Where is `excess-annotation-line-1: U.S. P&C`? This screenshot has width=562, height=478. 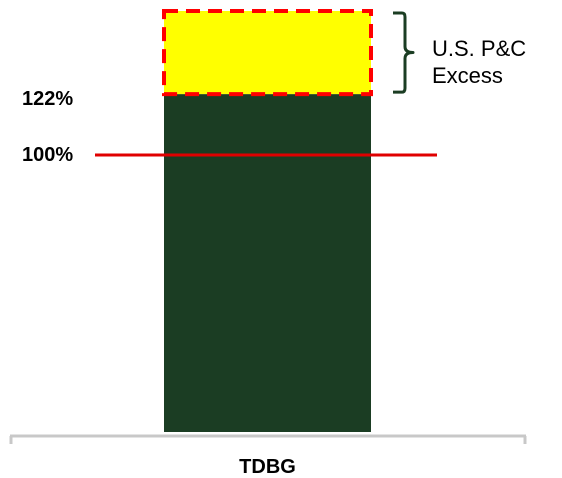
excess-annotation-line-1: U.S. P&C is located at coordinates (479, 48).